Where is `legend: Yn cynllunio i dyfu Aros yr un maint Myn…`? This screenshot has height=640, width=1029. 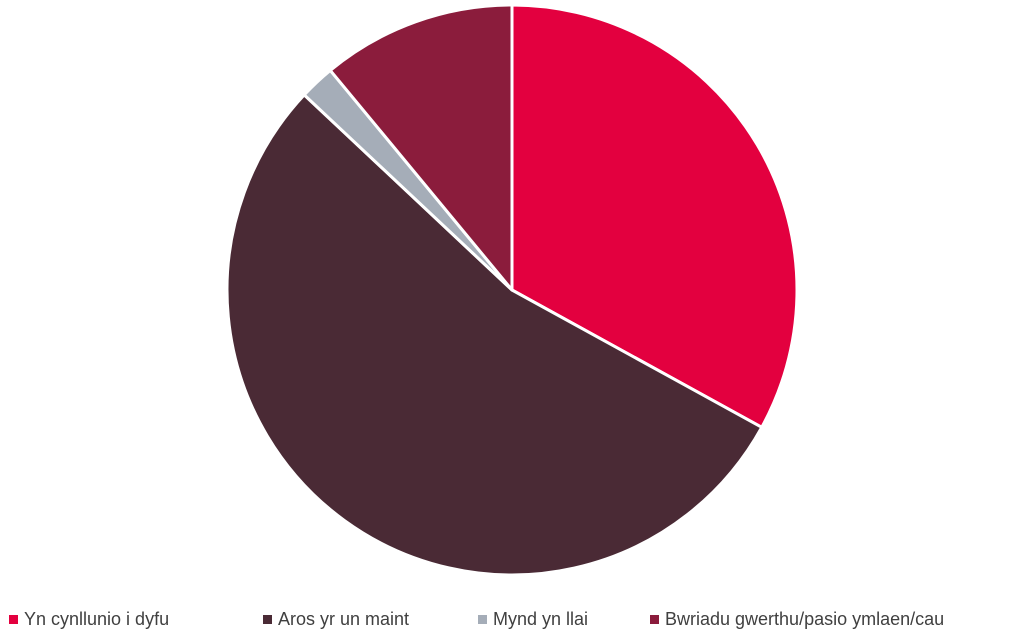
legend: Yn cynllunio i dyfu Aros yr un maint Myn… is located at coordinates (514, 619).